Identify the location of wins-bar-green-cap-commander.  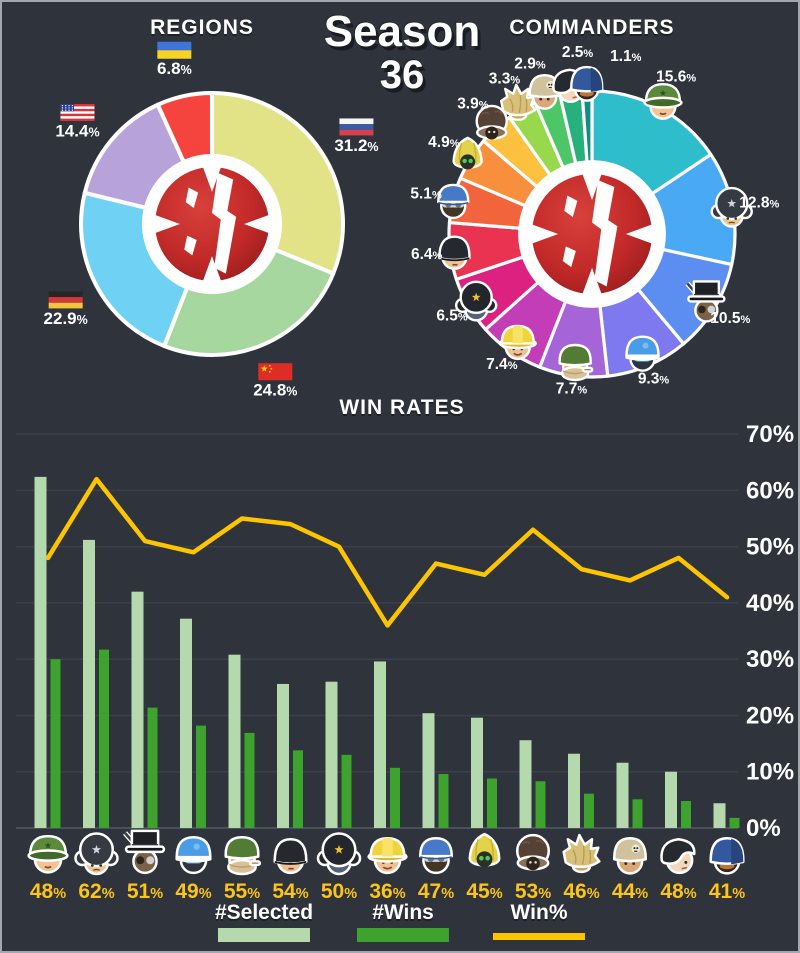
(55, 743).